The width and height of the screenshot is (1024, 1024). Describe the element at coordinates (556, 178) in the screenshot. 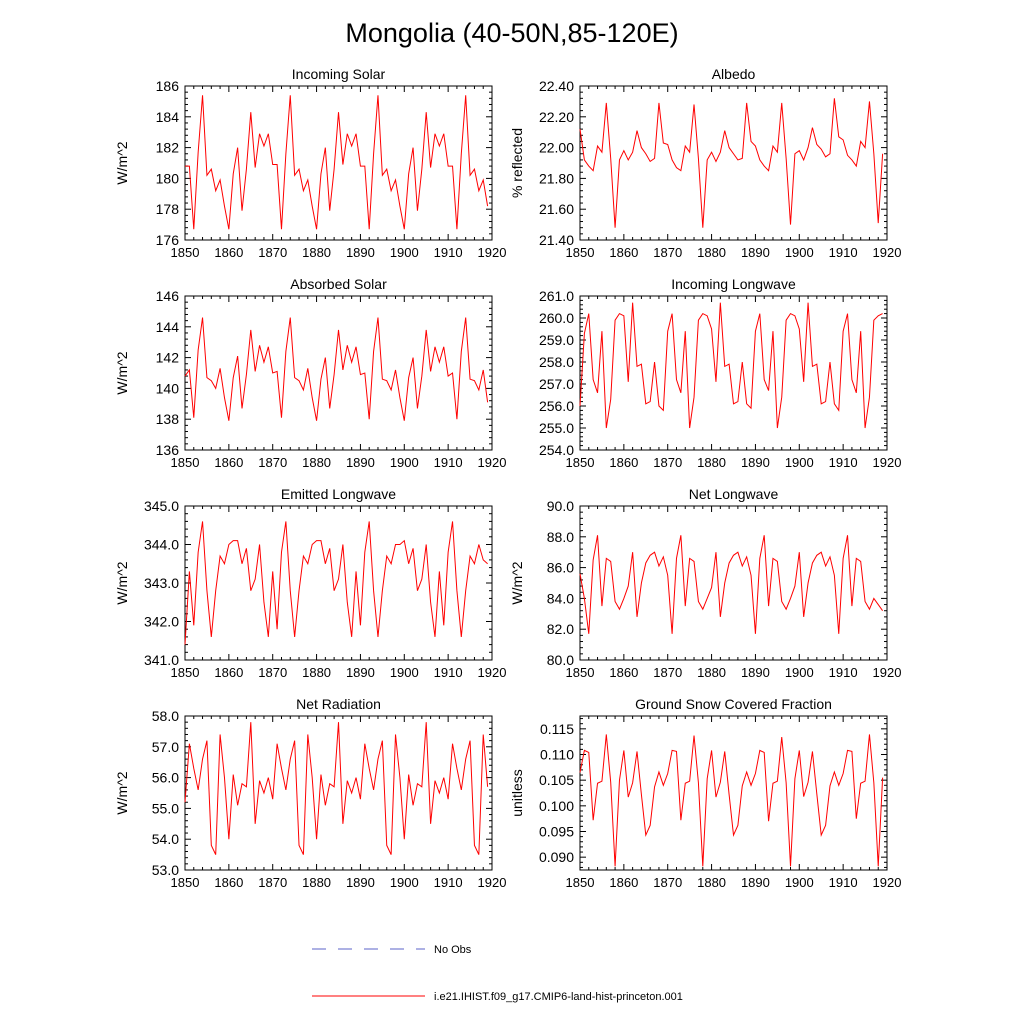

I see `y-tick-label: 21.80` at that location.